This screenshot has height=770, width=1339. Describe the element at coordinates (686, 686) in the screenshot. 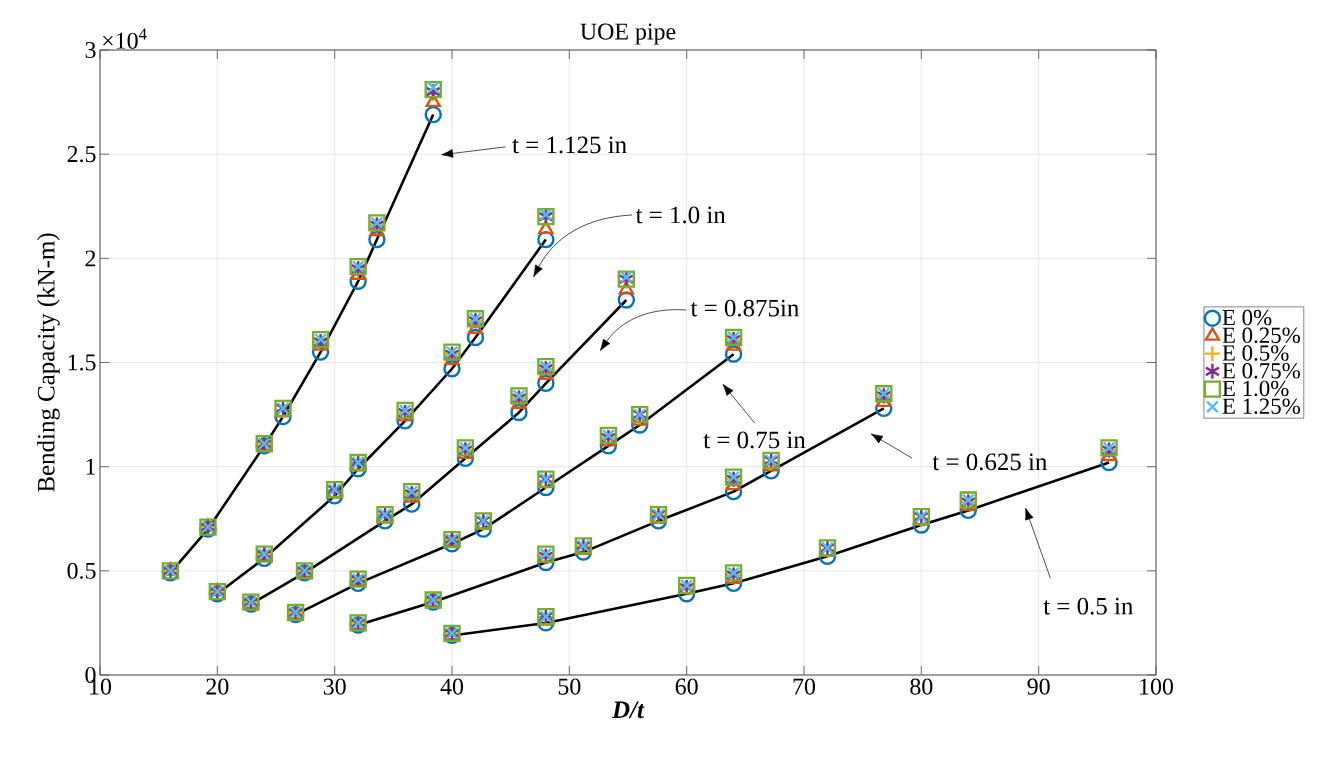

I see `x-tick-label: 60` at that location.